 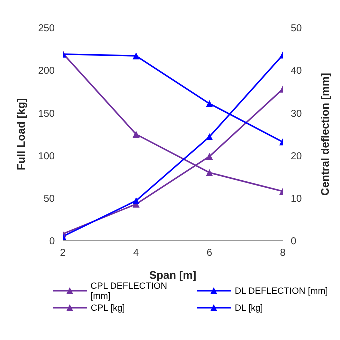 What do you see at coordinates (294, 242) in the screenshot?
I see `y2-tick-label: 0` at bounding box center [294, 242].